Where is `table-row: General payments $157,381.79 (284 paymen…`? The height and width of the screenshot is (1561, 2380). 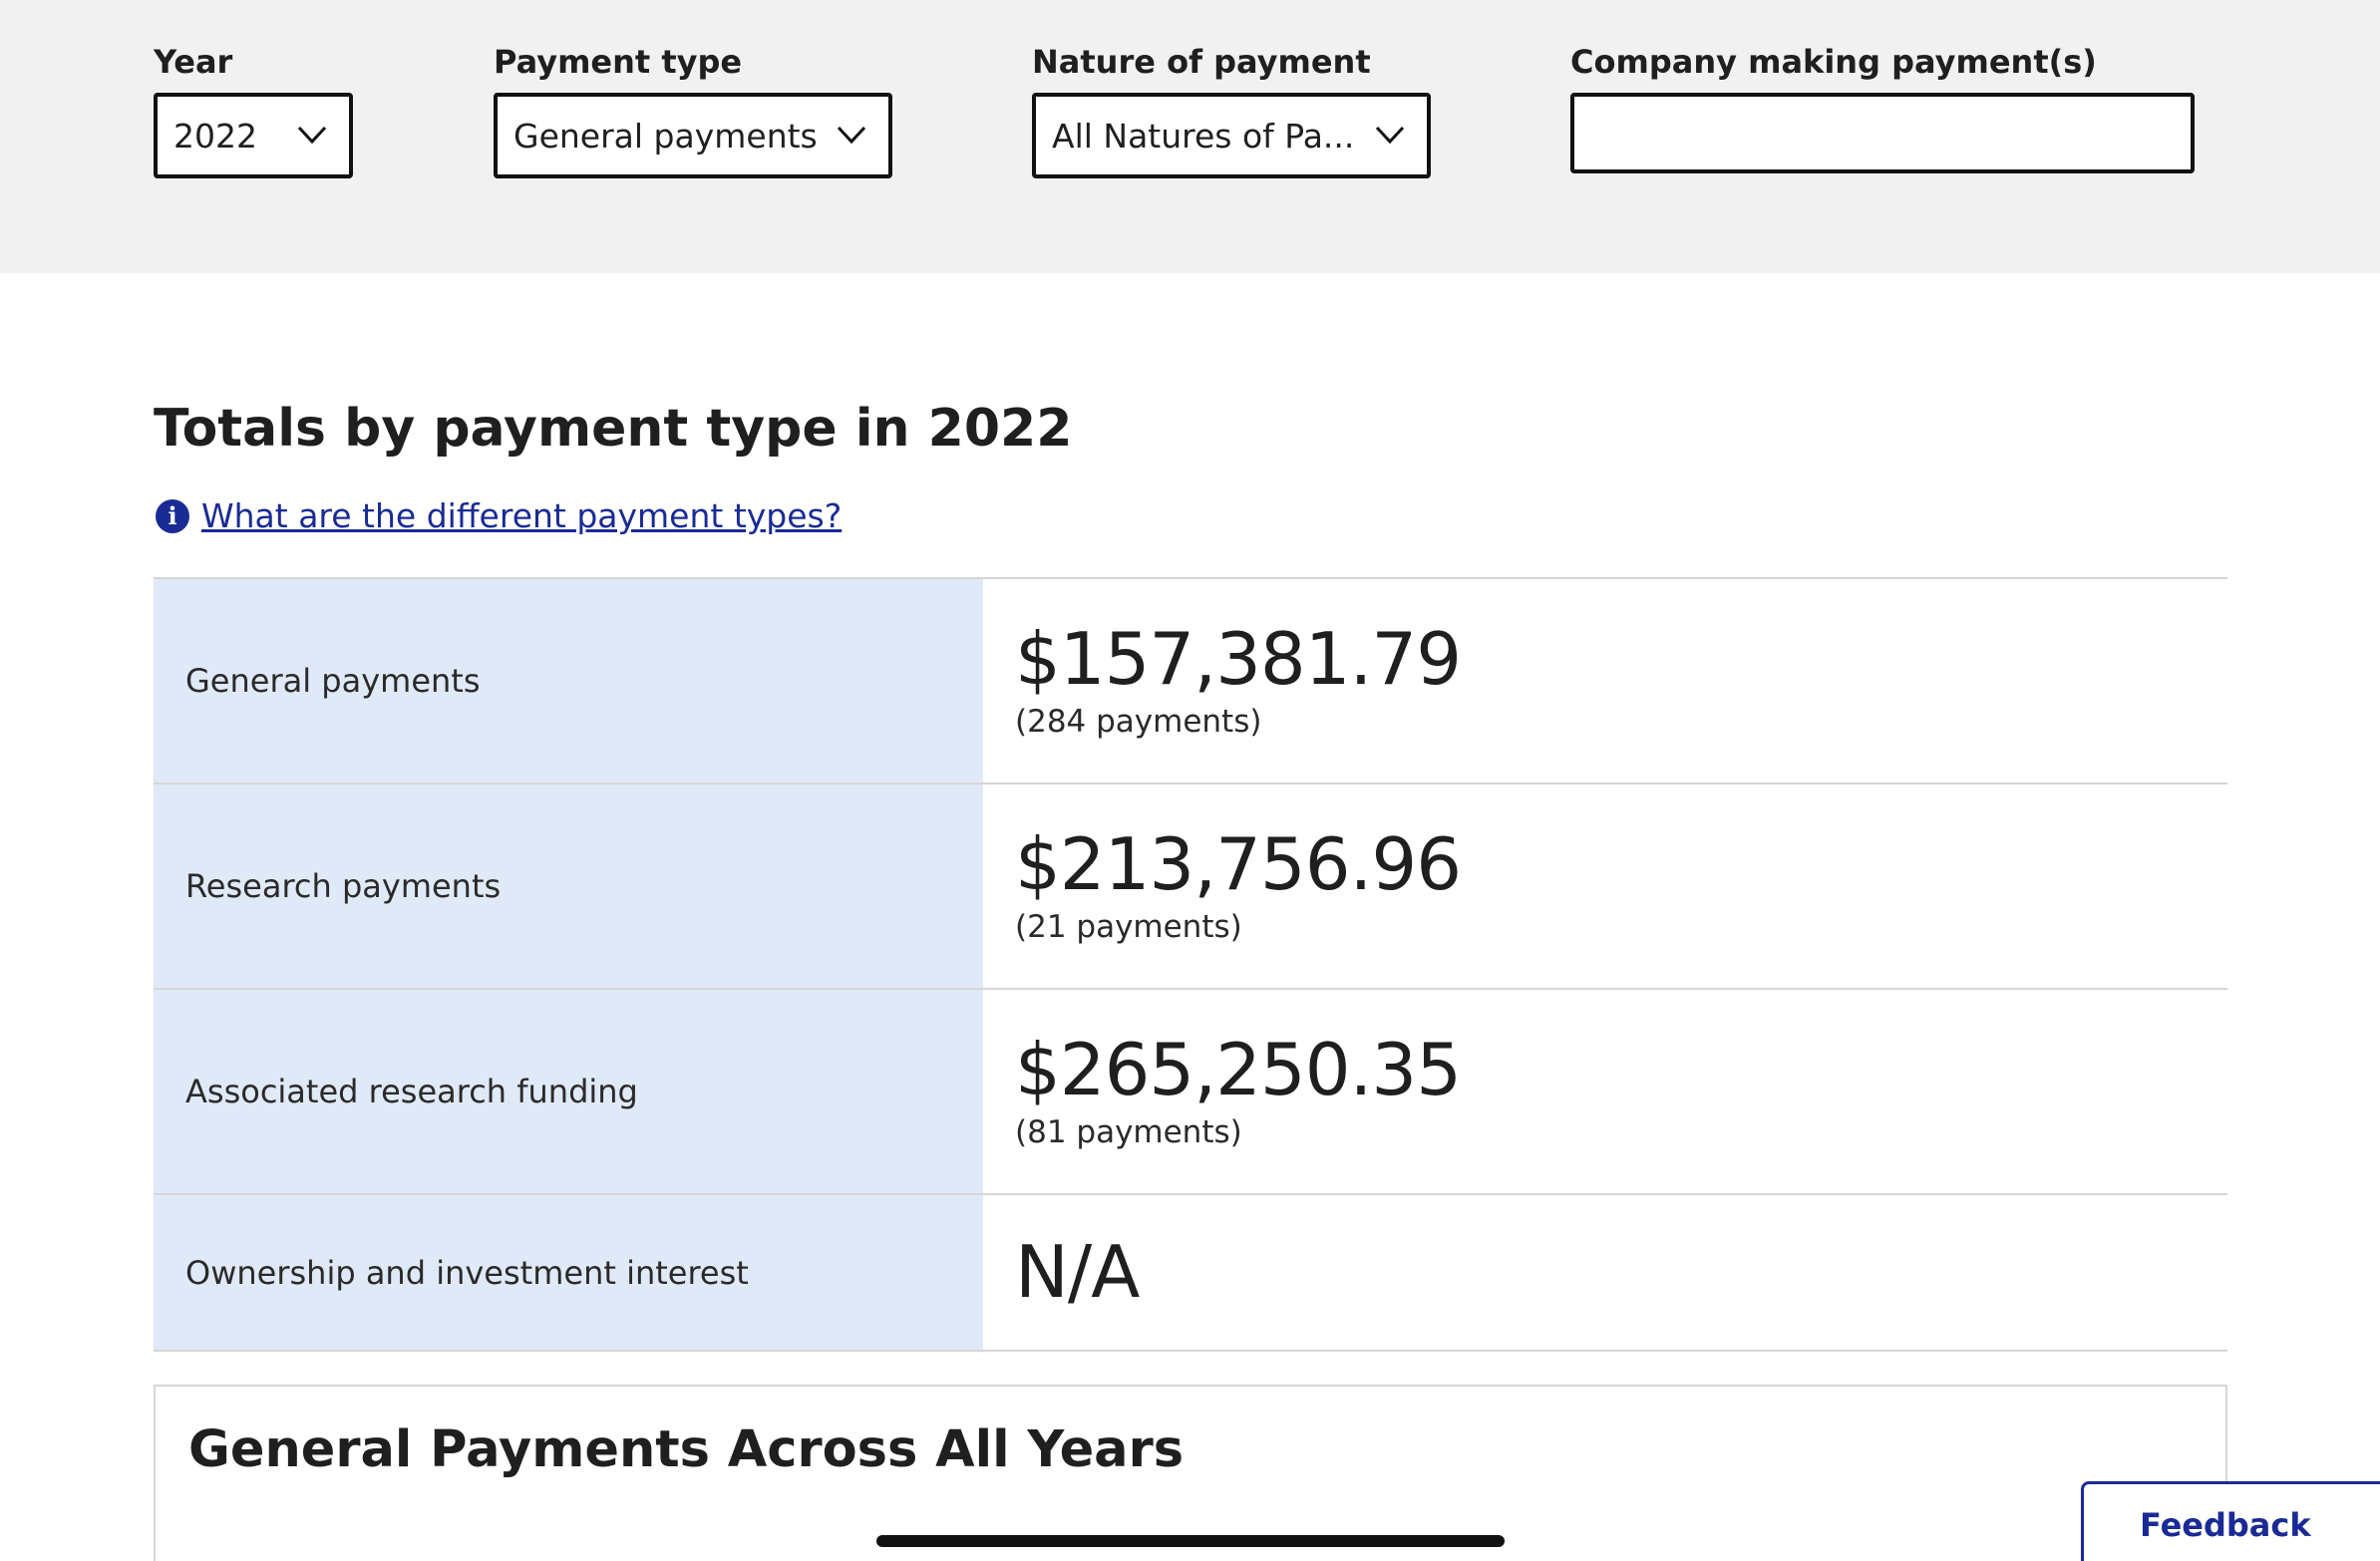
table-row: General payments $157,381.79 (284 paymen… is located at coordinates (1190, 681).